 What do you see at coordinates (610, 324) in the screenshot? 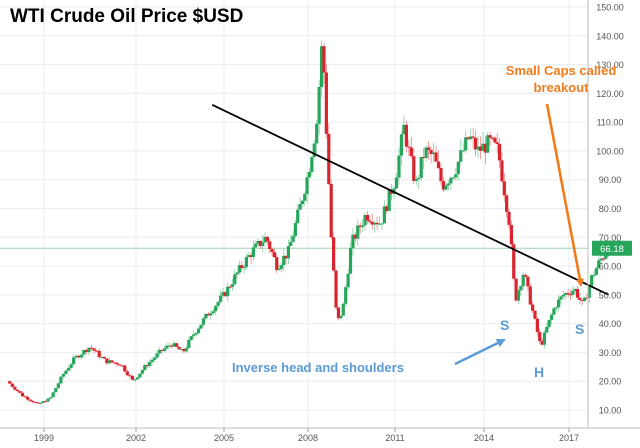
I see `y-tick-label: 40.00` at bounding box center [610, 324].